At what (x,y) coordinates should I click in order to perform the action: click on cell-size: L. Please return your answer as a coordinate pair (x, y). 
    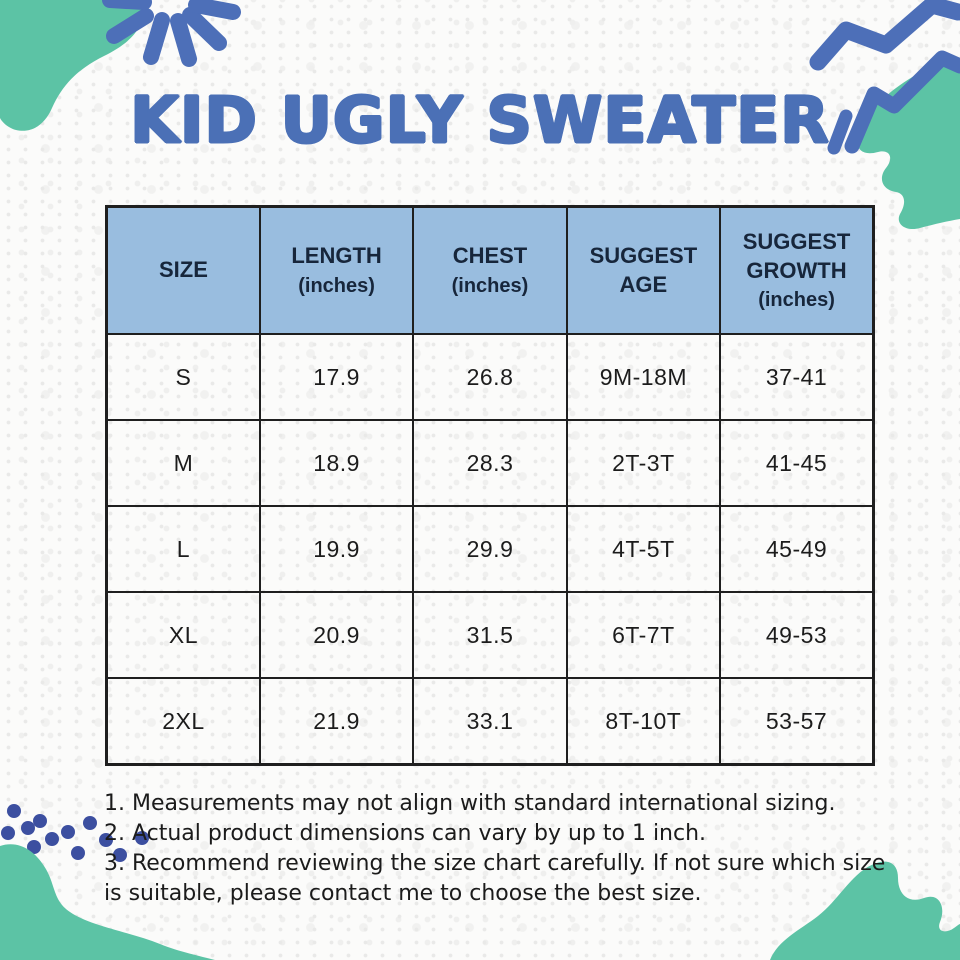
    Looking at the image, I should click on (183, 549).